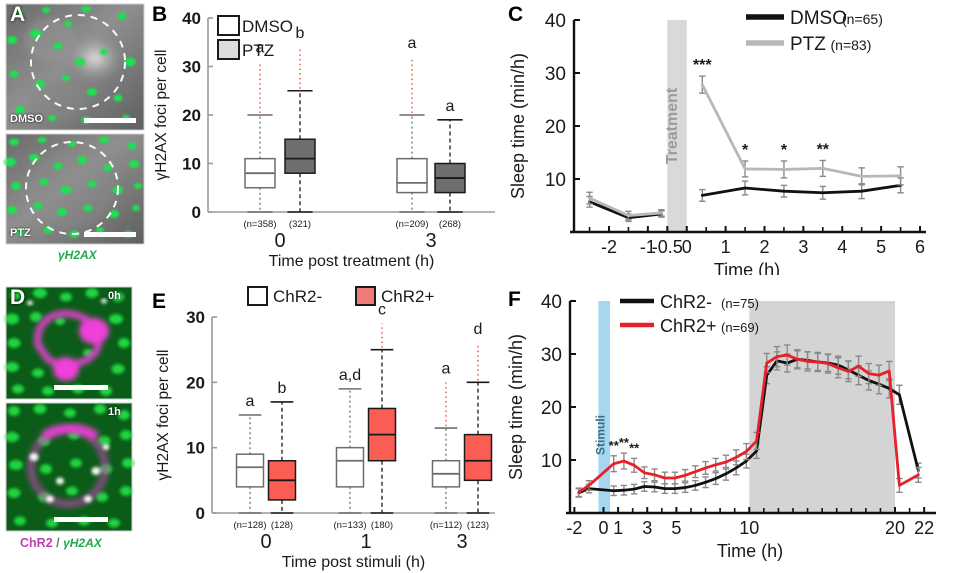 The height and width of the screenshot is (573, 954). Describe the element at coordinates (18, 14) in the screenshot. I see `panel-a-label: A` at that location.